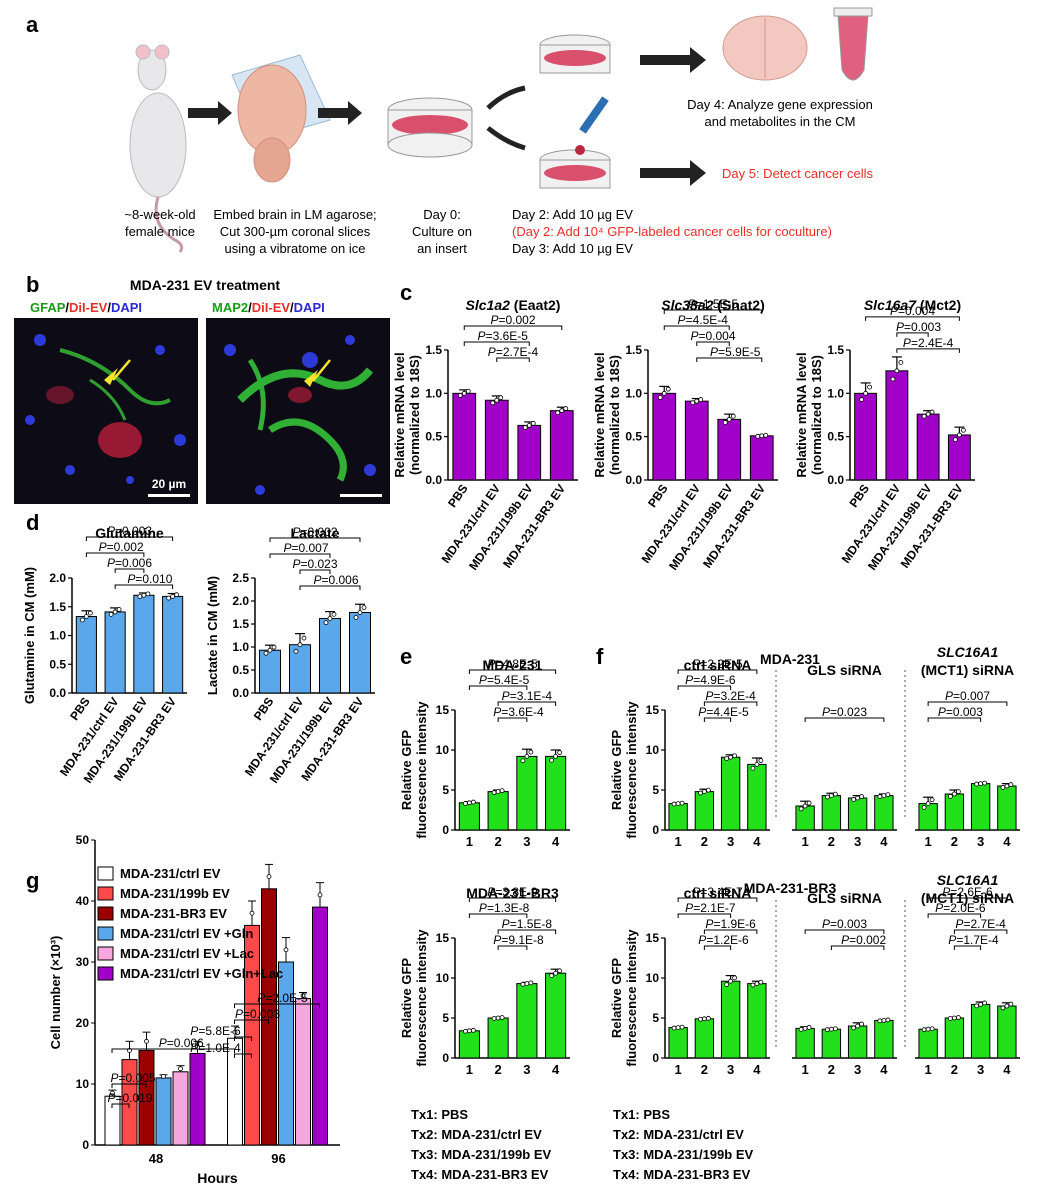  Describe the element at coordinates (912, 305) in the screenshot. I see `chart-title: Slc16a7 (Mct2)` at that location.